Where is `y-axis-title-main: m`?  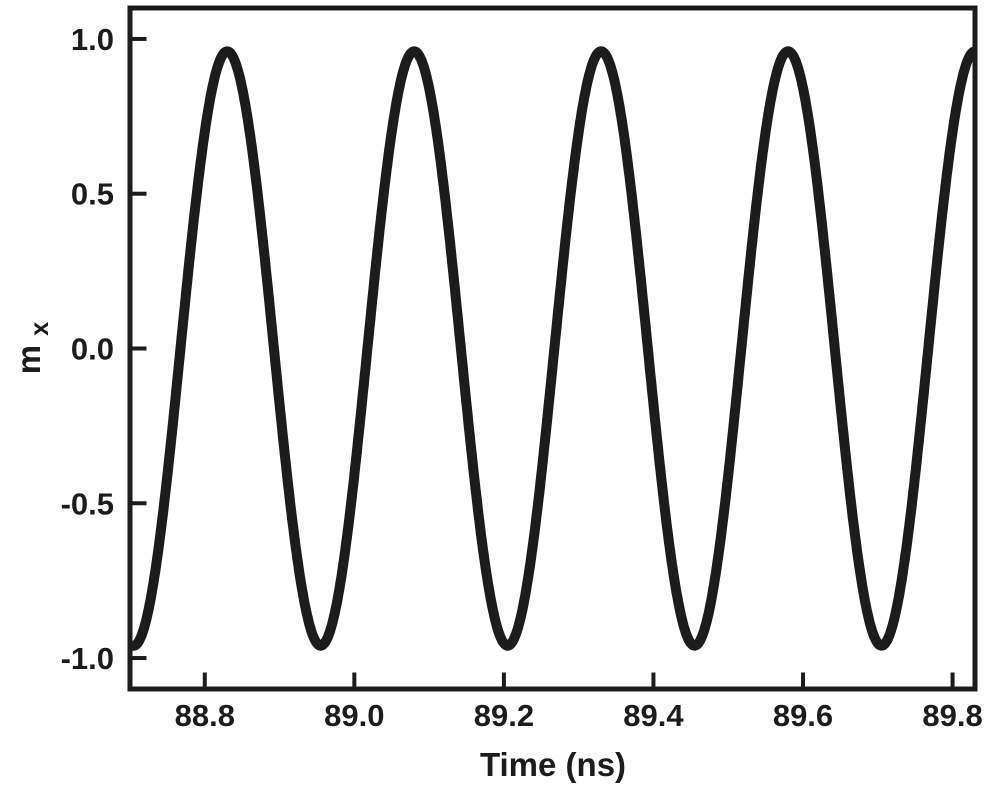 y-axis-title-main: m is located at coordinates (28, 359).